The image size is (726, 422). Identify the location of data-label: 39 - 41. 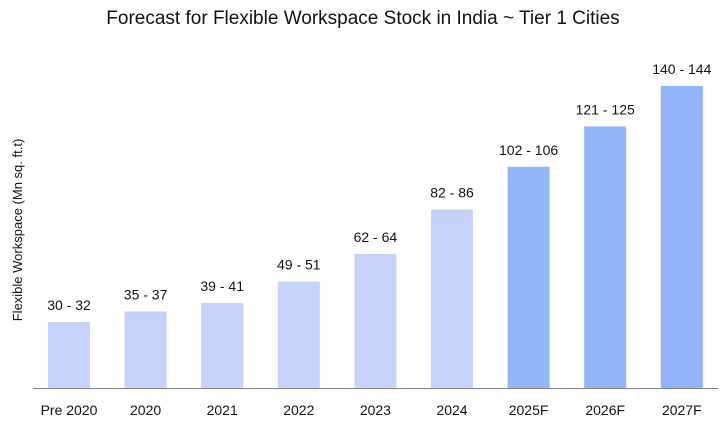
(222, 286).